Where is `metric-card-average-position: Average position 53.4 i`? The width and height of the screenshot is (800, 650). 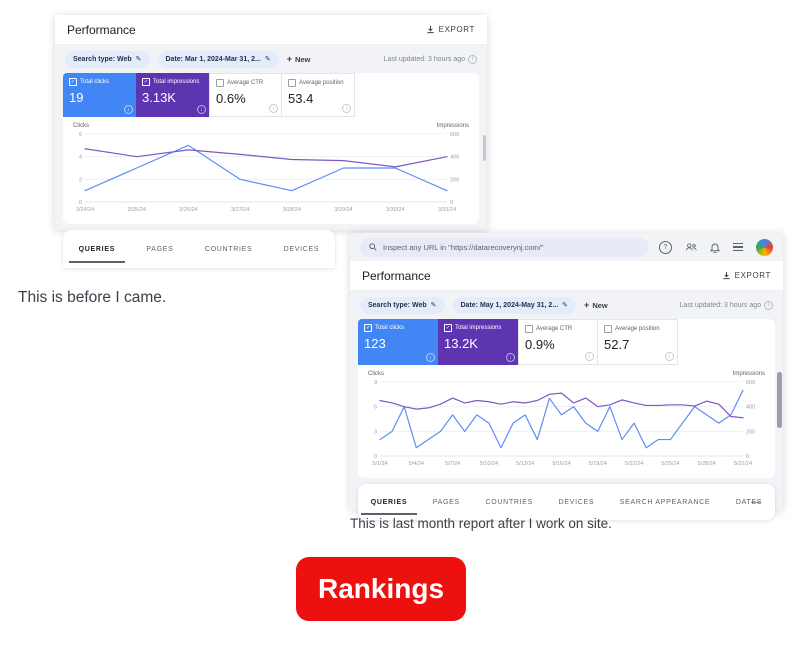 metric-card-average-position: Average position 53.4 i is located at coordinates (318, 95).